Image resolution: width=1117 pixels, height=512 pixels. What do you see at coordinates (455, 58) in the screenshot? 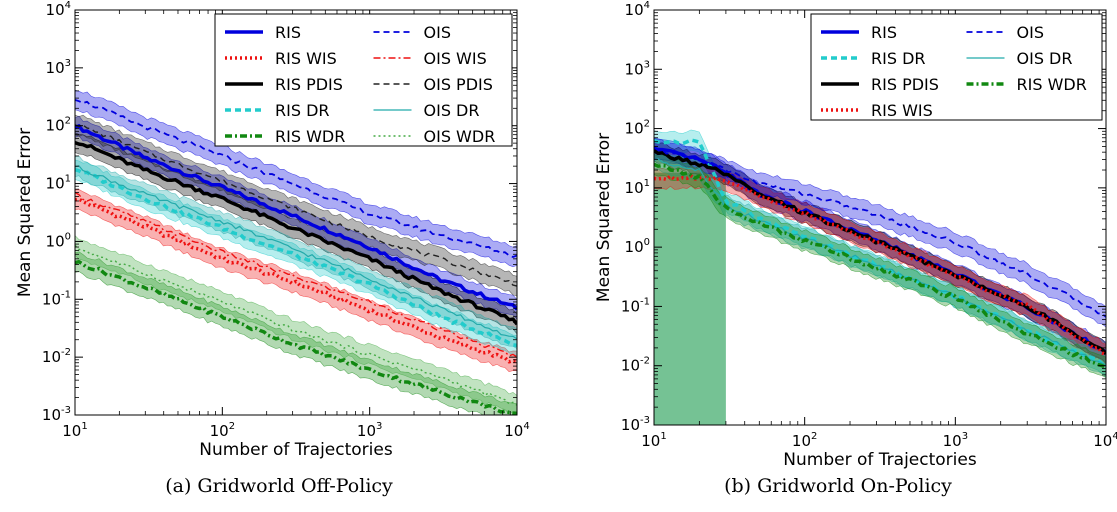
I see `legend-label-ois-wis: OIS WIS` at bounding box center [455, 58].